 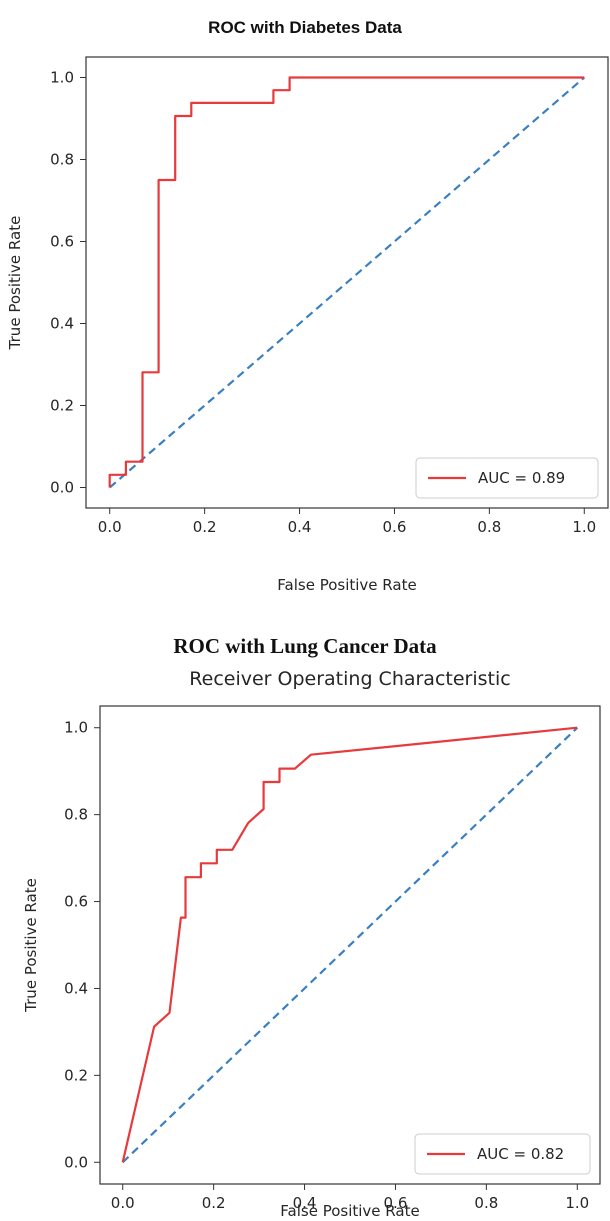 I want to click on lung-cancer-chart-title: Receiver Operating Characteristic, so click(x=350, y=679).